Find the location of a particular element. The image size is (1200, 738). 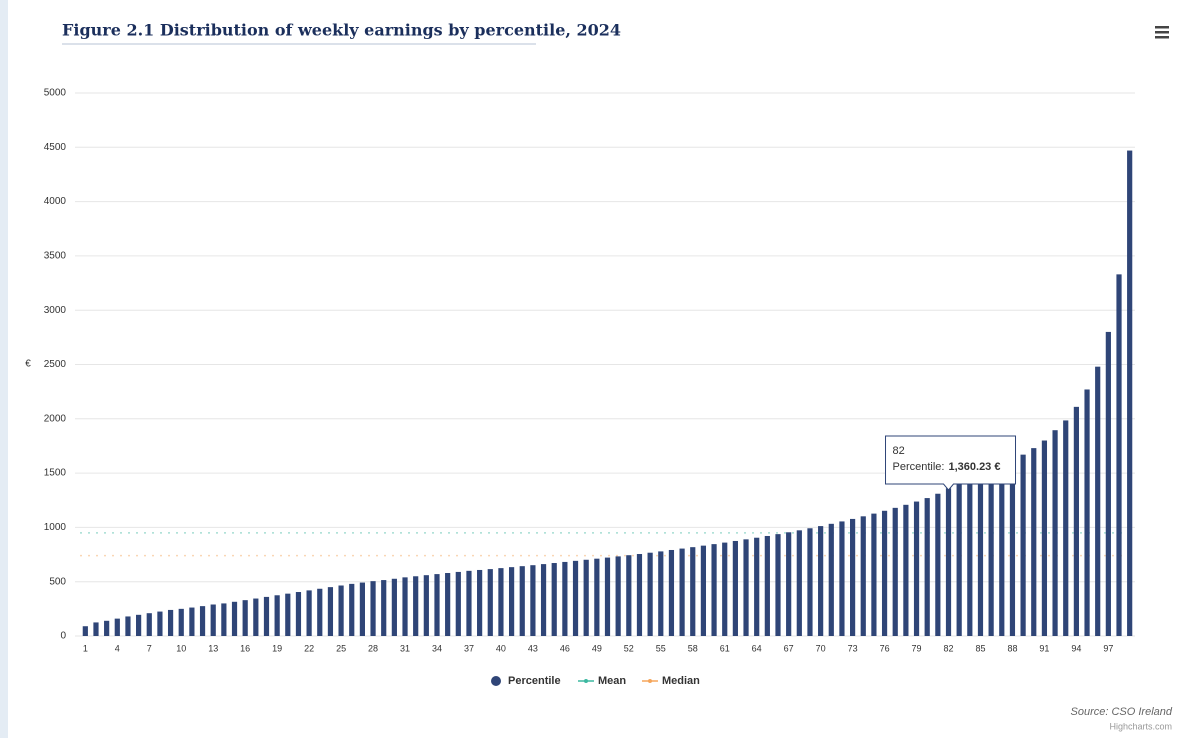

x-tick-label: 19 is located at coordinates (277, 648).